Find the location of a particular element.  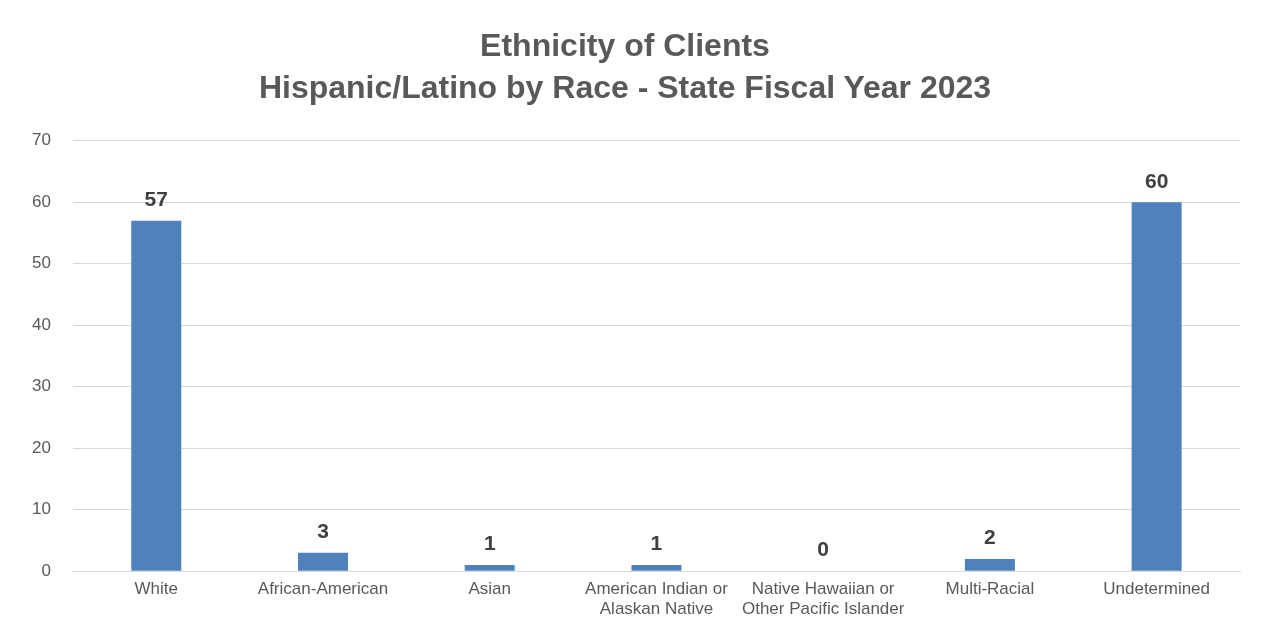

x-tick-label: Asian is located at coordinates (489, 589).